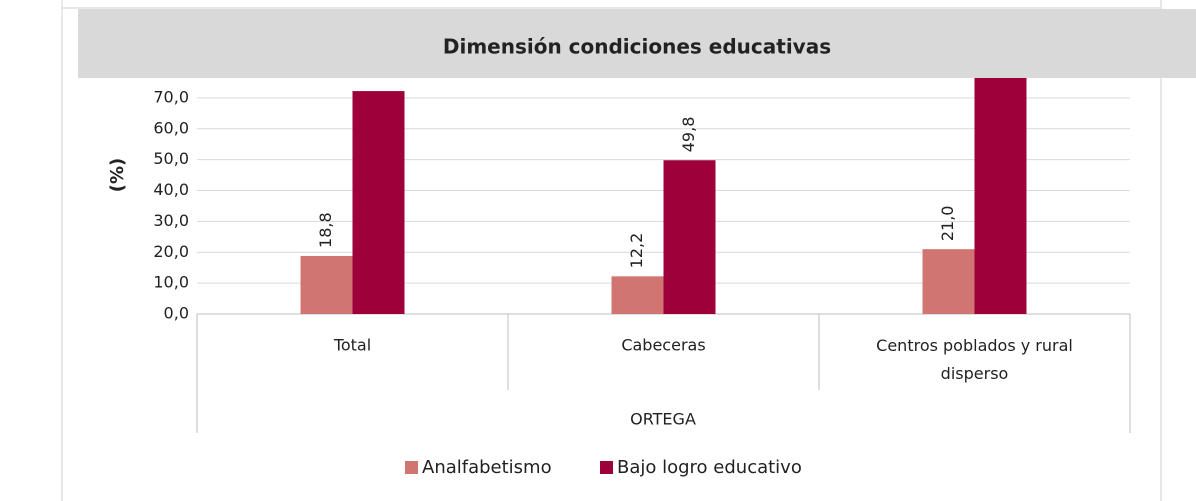  What do you see at coordinates (637, 47) in the screenshot?
I see `chart-title: Dimensión condiciones educativas` at bounding box center [637, 47].